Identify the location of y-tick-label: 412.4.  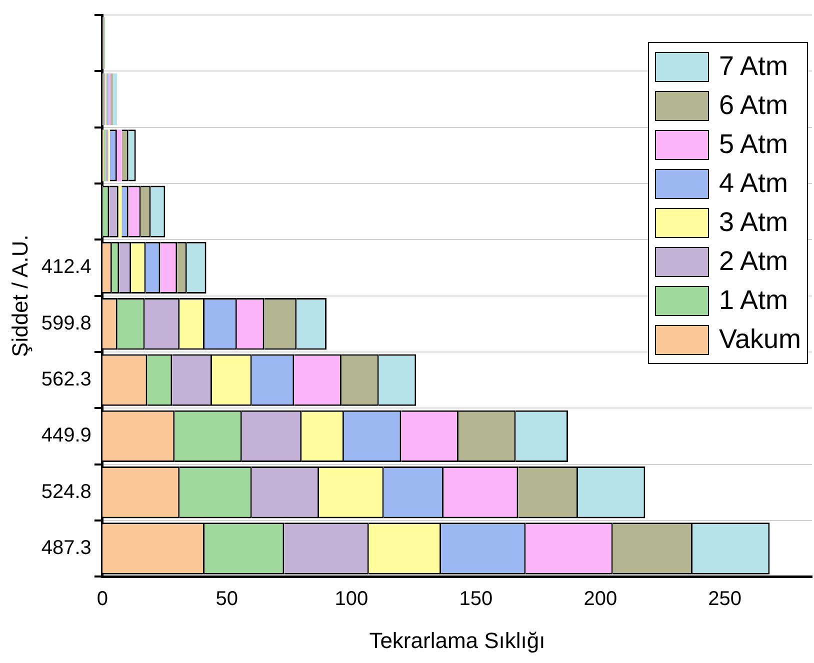
(66, 267).